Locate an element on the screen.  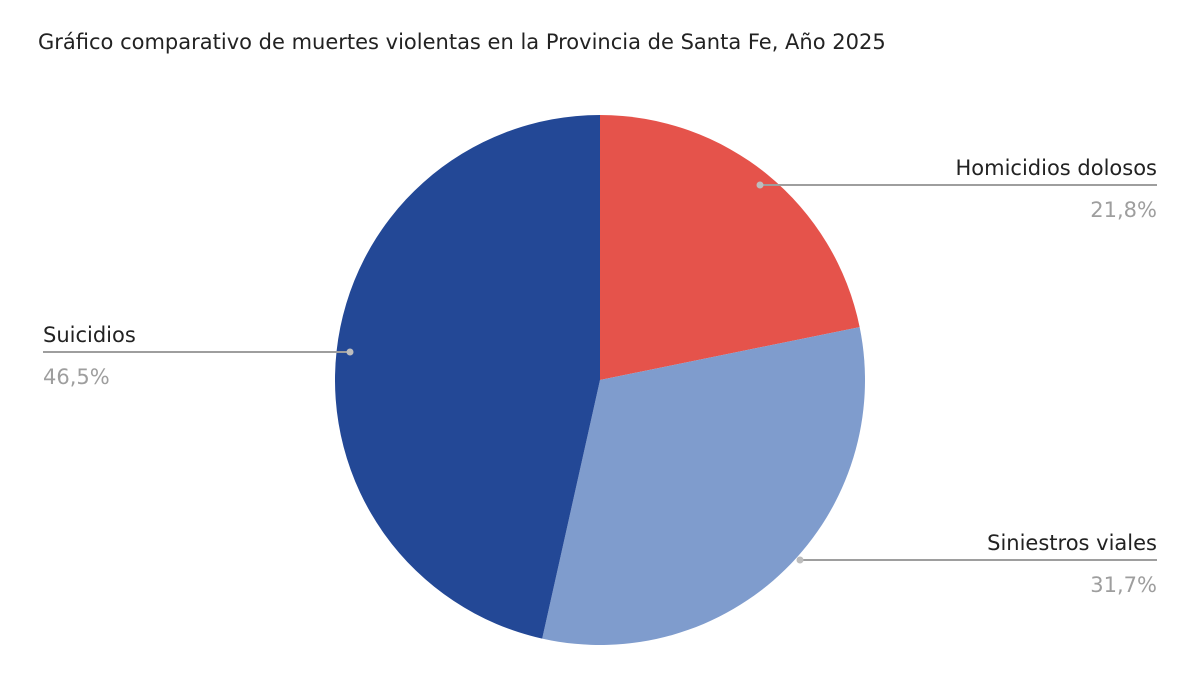
slice-value-label: 46,5% is located at coordinates (76, 377).